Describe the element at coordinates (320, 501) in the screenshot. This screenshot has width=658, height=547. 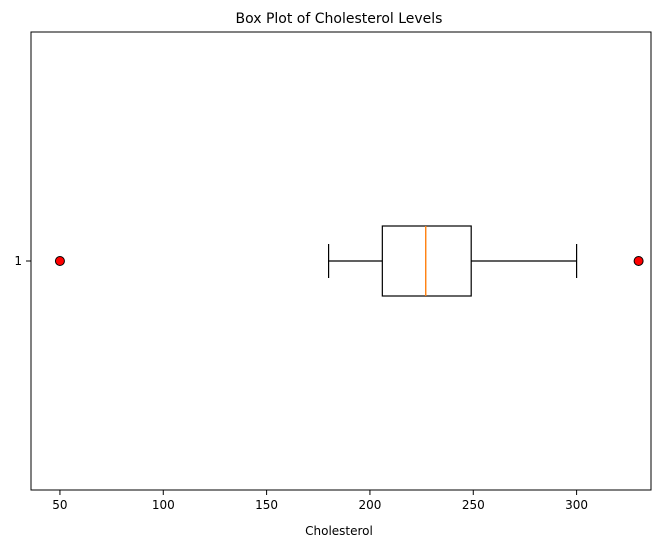
I see `x-axis-ticks: 50 100 150 200 250 300` at that location.